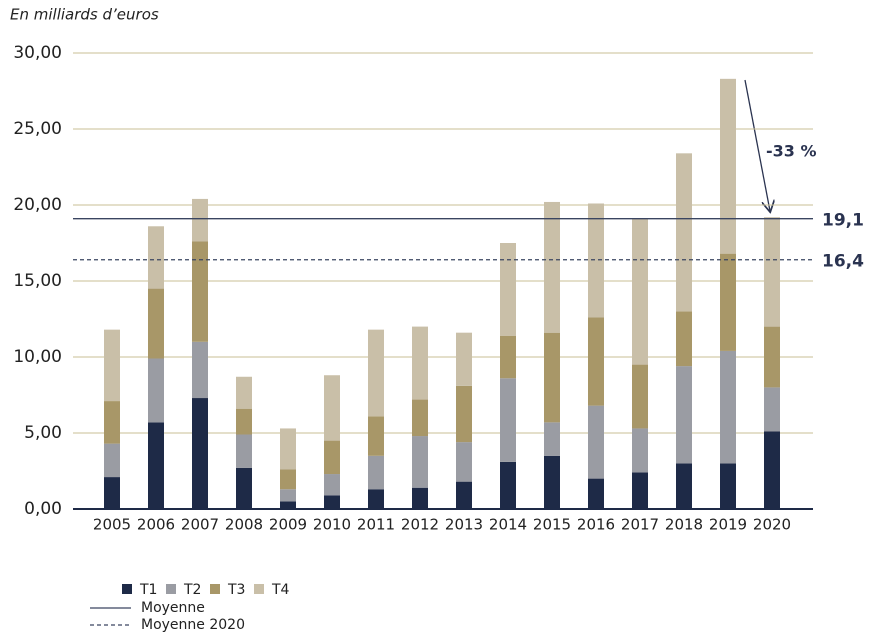 The image size is (878, 637). Describe the element at coordinates (843, 262) in the screenshot. I see `reference-label: 16,4` at that location.